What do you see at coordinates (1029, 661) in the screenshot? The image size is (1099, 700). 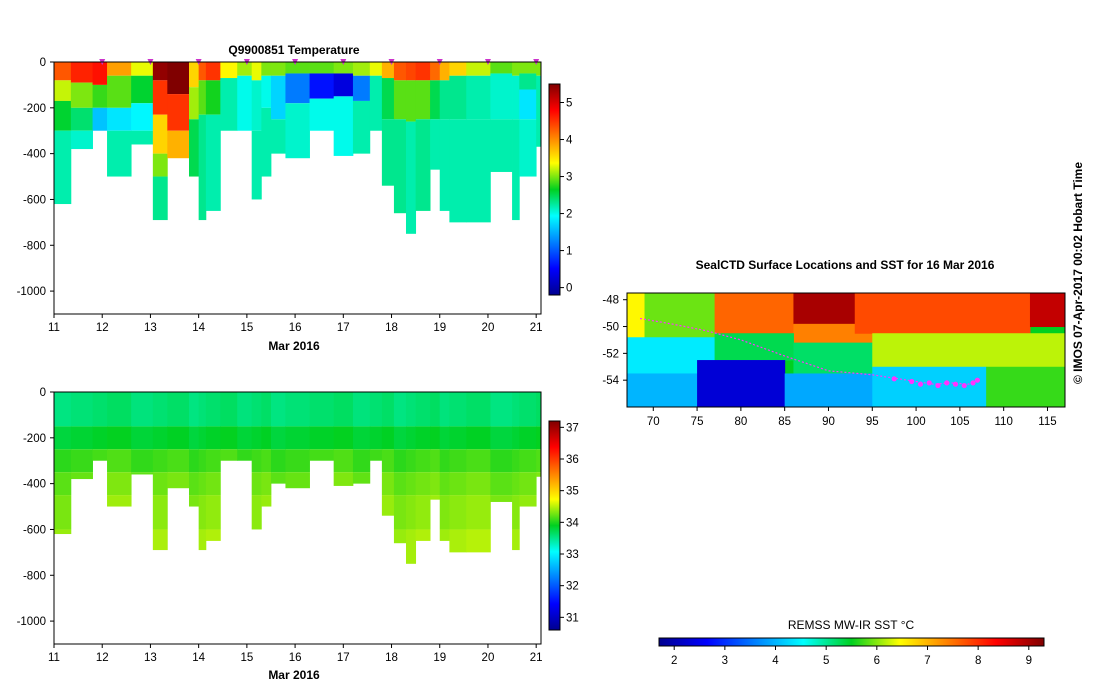 I see `sst-colorbar-tick-label: 9` at bounding box center [1029, 661].